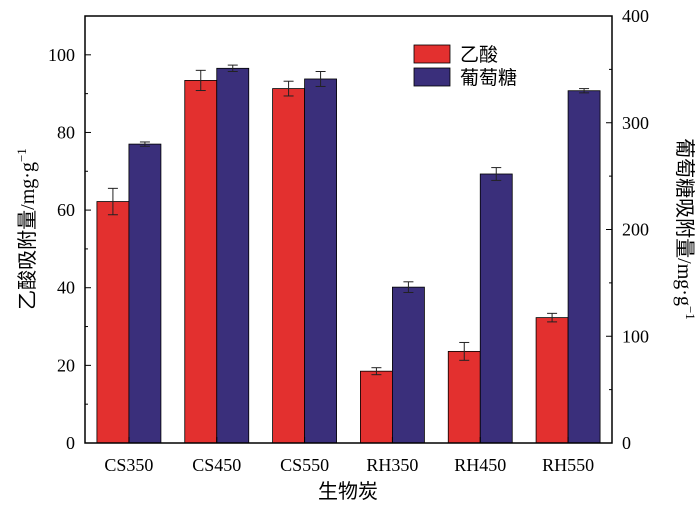 The width and height of the screenshot is (700, 507). Describe the element at coordinates (66, 288) in the screenshot. I see `left-y-tick-label: 40` at that location.